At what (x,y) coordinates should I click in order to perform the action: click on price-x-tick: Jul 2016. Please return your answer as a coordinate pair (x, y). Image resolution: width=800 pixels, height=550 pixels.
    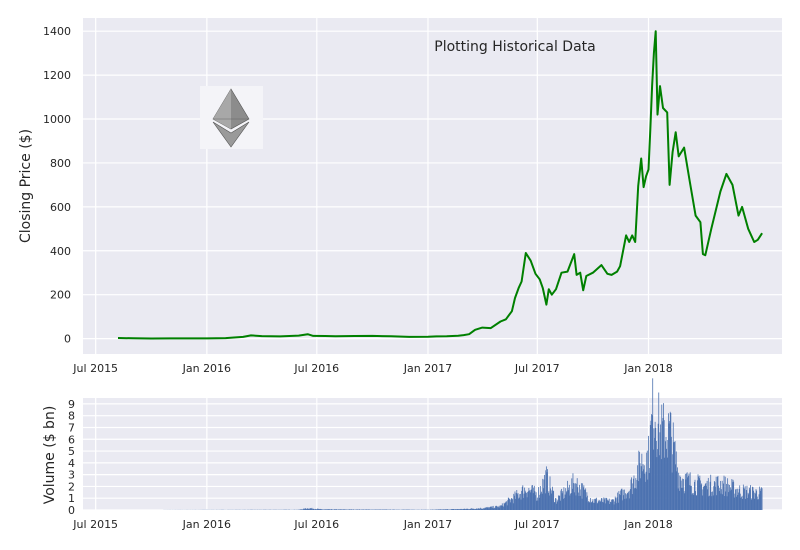
    Looking at the image, I should click on (316, 368).